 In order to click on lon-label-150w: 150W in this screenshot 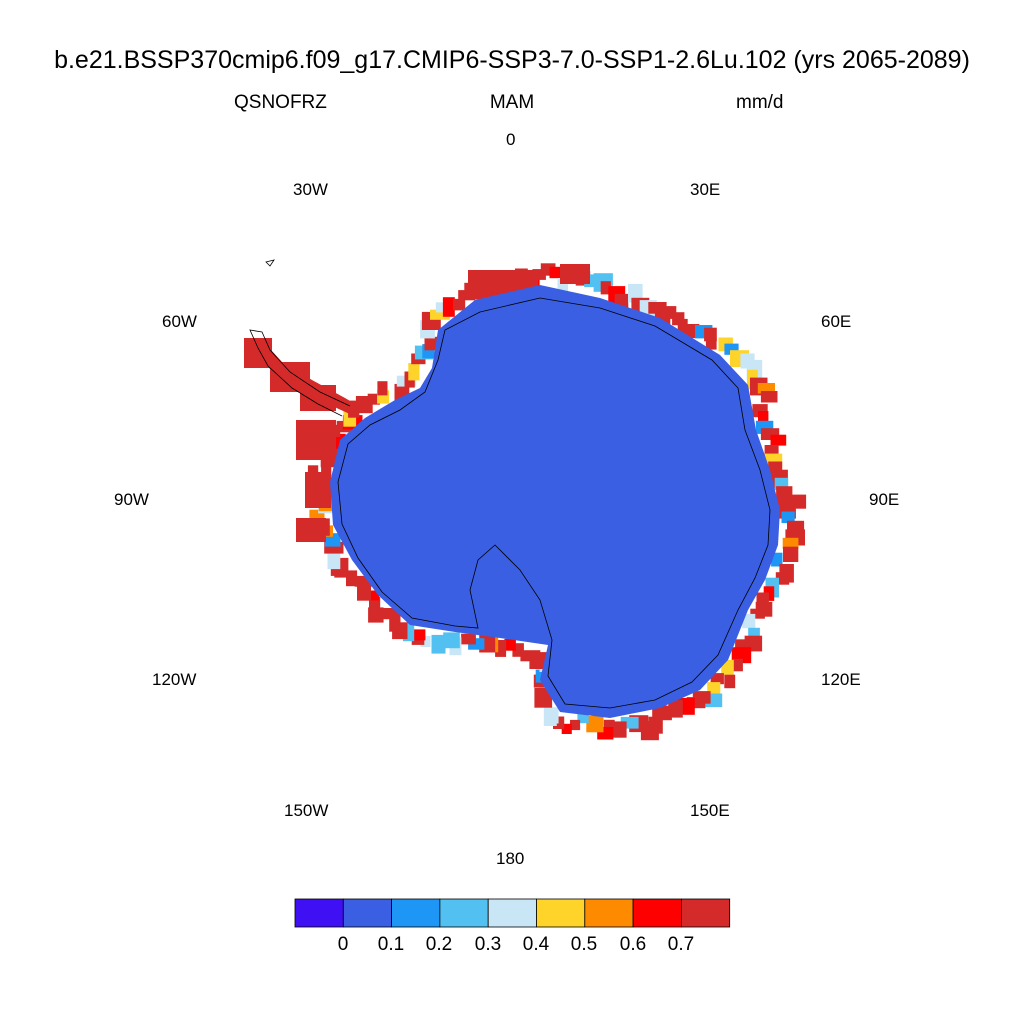, I will do `click(306, 810)`.